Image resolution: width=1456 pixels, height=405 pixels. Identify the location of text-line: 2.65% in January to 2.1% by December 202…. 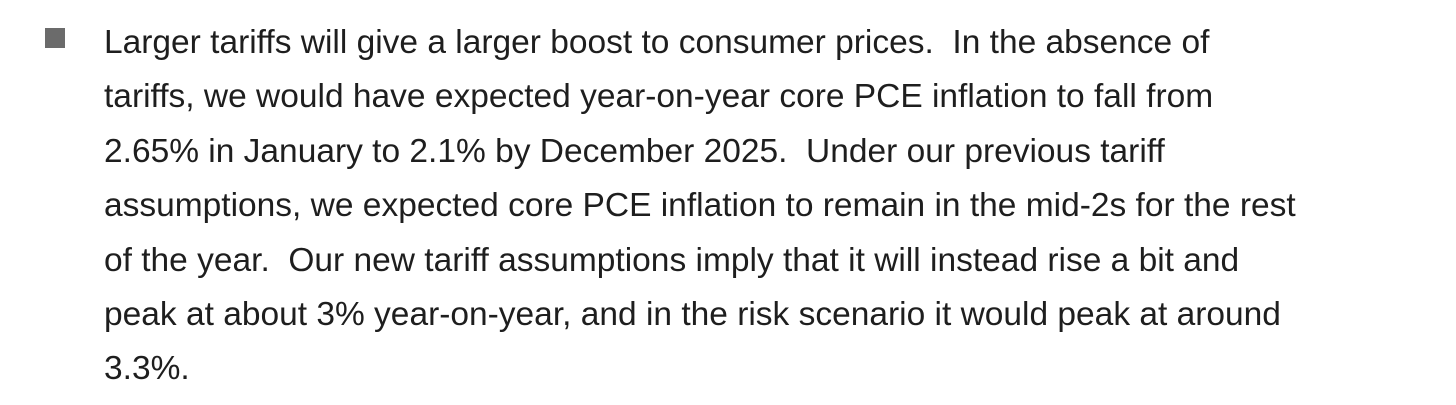
(634, 151).